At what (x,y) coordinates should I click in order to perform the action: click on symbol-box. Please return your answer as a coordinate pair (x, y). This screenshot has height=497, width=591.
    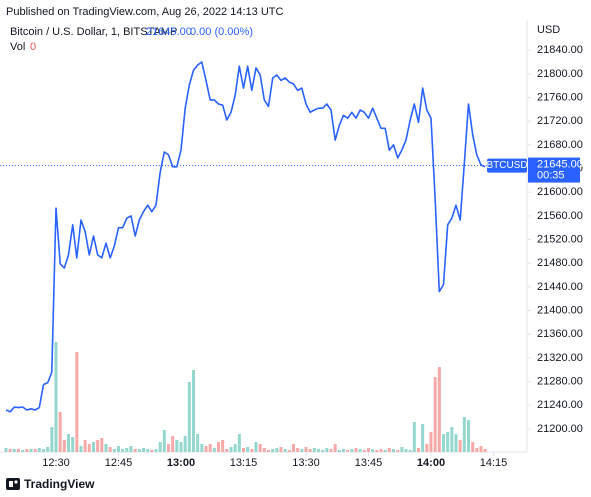
    Looking at the image, I should click on (507, 165).